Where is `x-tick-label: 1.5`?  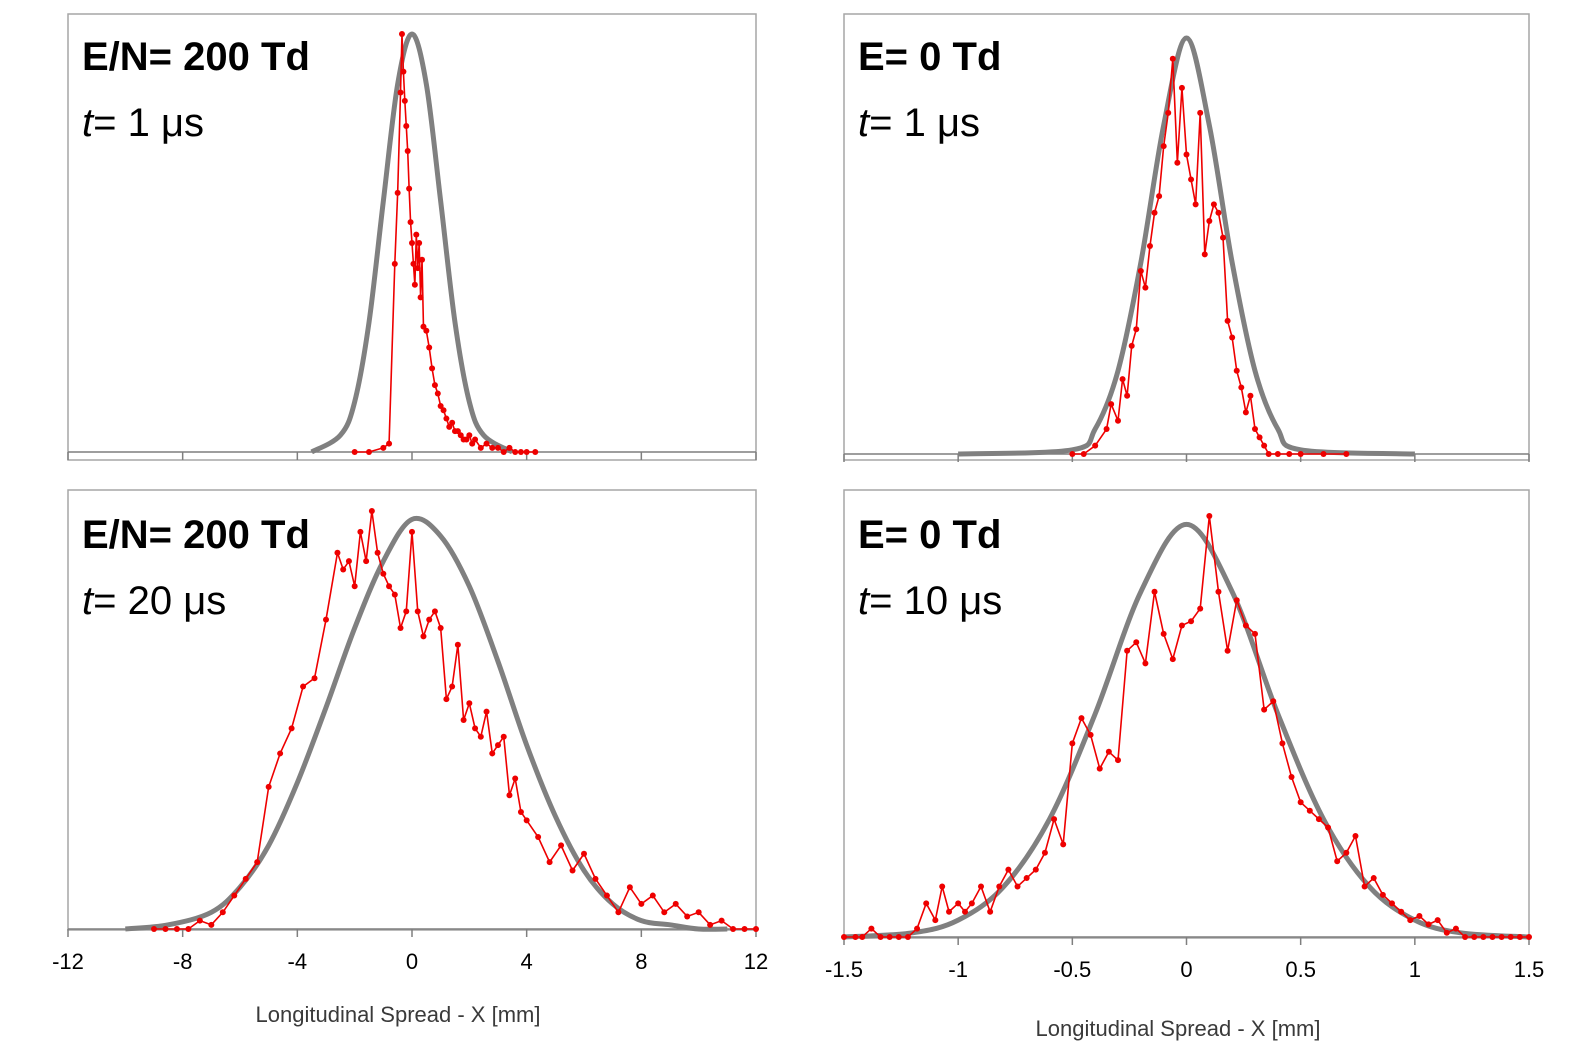
x-tick-label: 1.5 is located at coordinates (1529, 969).